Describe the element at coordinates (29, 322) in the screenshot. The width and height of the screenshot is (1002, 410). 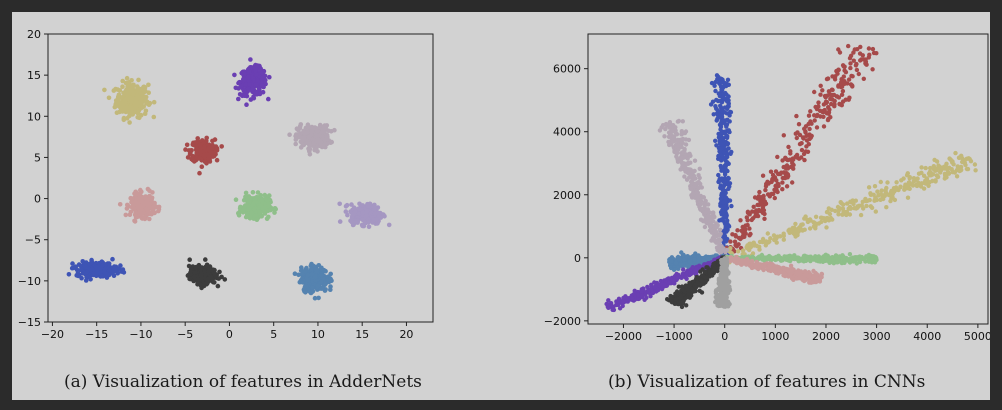
I see `a-ytick-label: −15` at that location.